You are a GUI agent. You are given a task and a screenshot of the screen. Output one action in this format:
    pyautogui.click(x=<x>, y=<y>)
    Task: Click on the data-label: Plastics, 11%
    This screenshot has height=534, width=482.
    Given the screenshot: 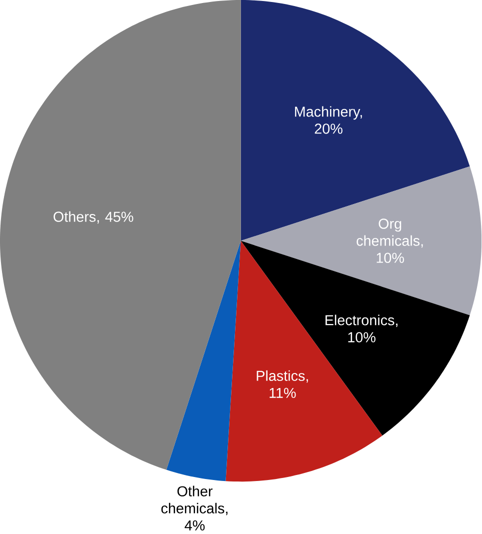 What is the action you would take?
    pyautogui.click(x=282, y=384)
    